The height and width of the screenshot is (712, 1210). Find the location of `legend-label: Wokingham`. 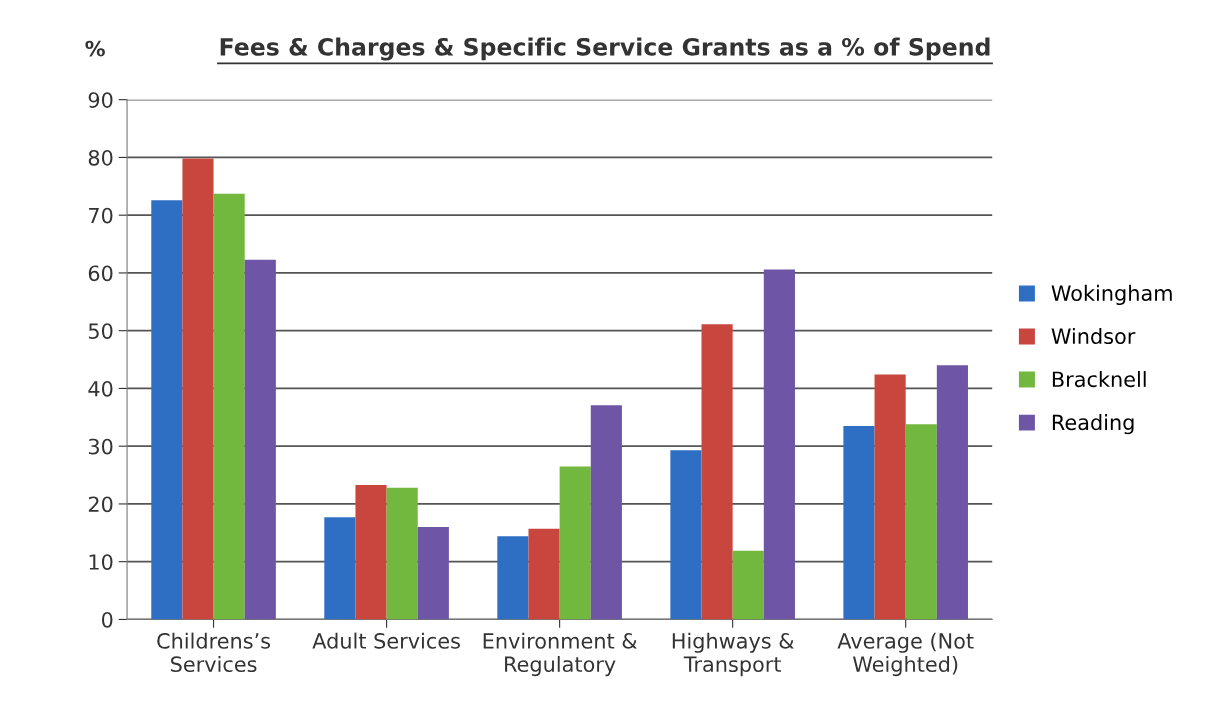

legend-label: Wokingham is located at coordinates (1111, 295).